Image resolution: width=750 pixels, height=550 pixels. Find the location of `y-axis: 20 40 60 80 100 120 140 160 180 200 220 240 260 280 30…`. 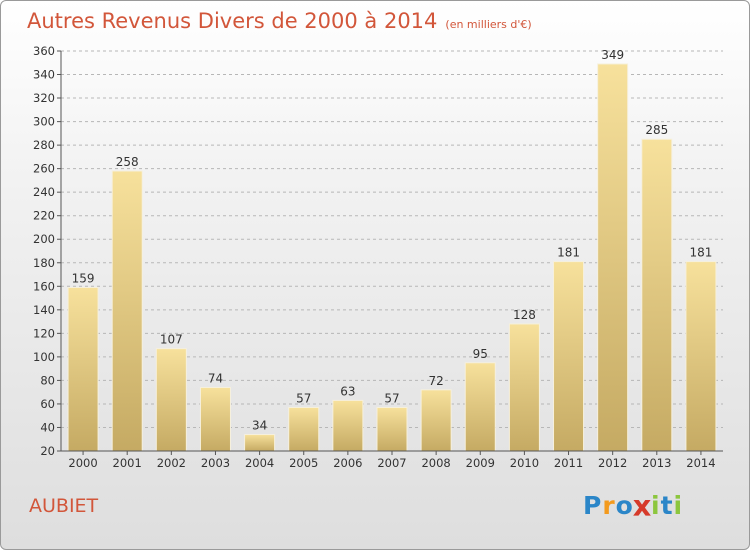

y-axis: 20 40 60 80 100 120 140 160 180 200 220 240 260 280 30… is located at coordinates (47, 251).